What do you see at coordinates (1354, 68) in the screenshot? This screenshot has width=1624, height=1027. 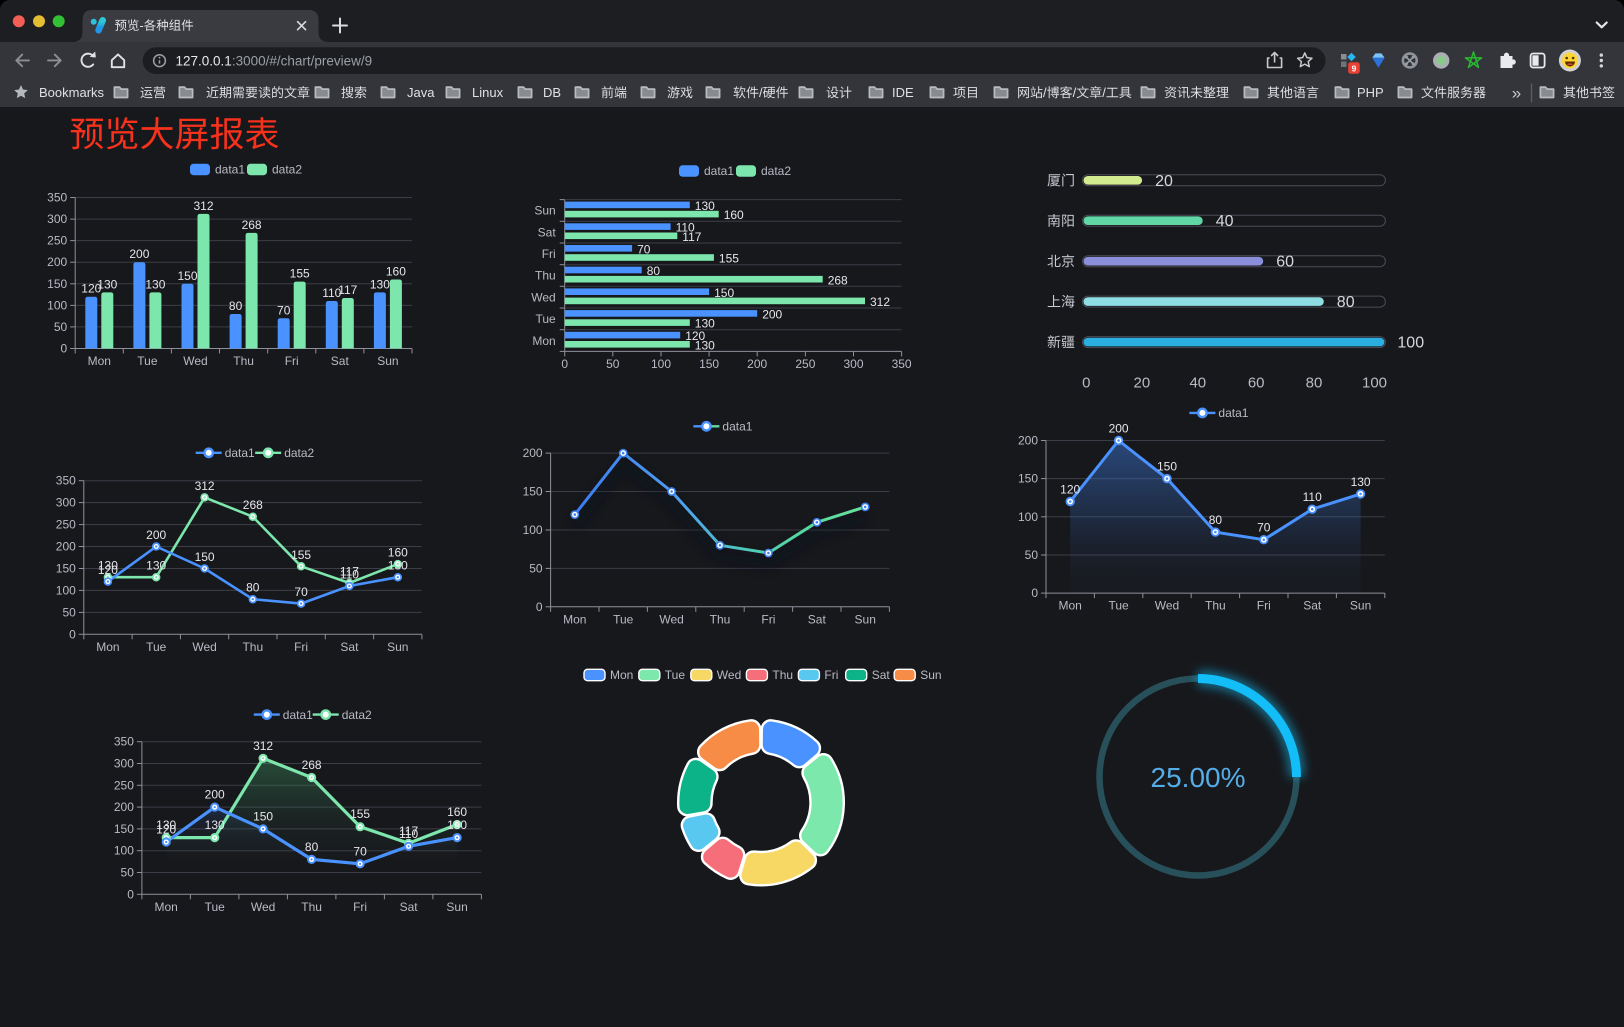 I see `svg-text: 9` at bounding box center [1354, 68].